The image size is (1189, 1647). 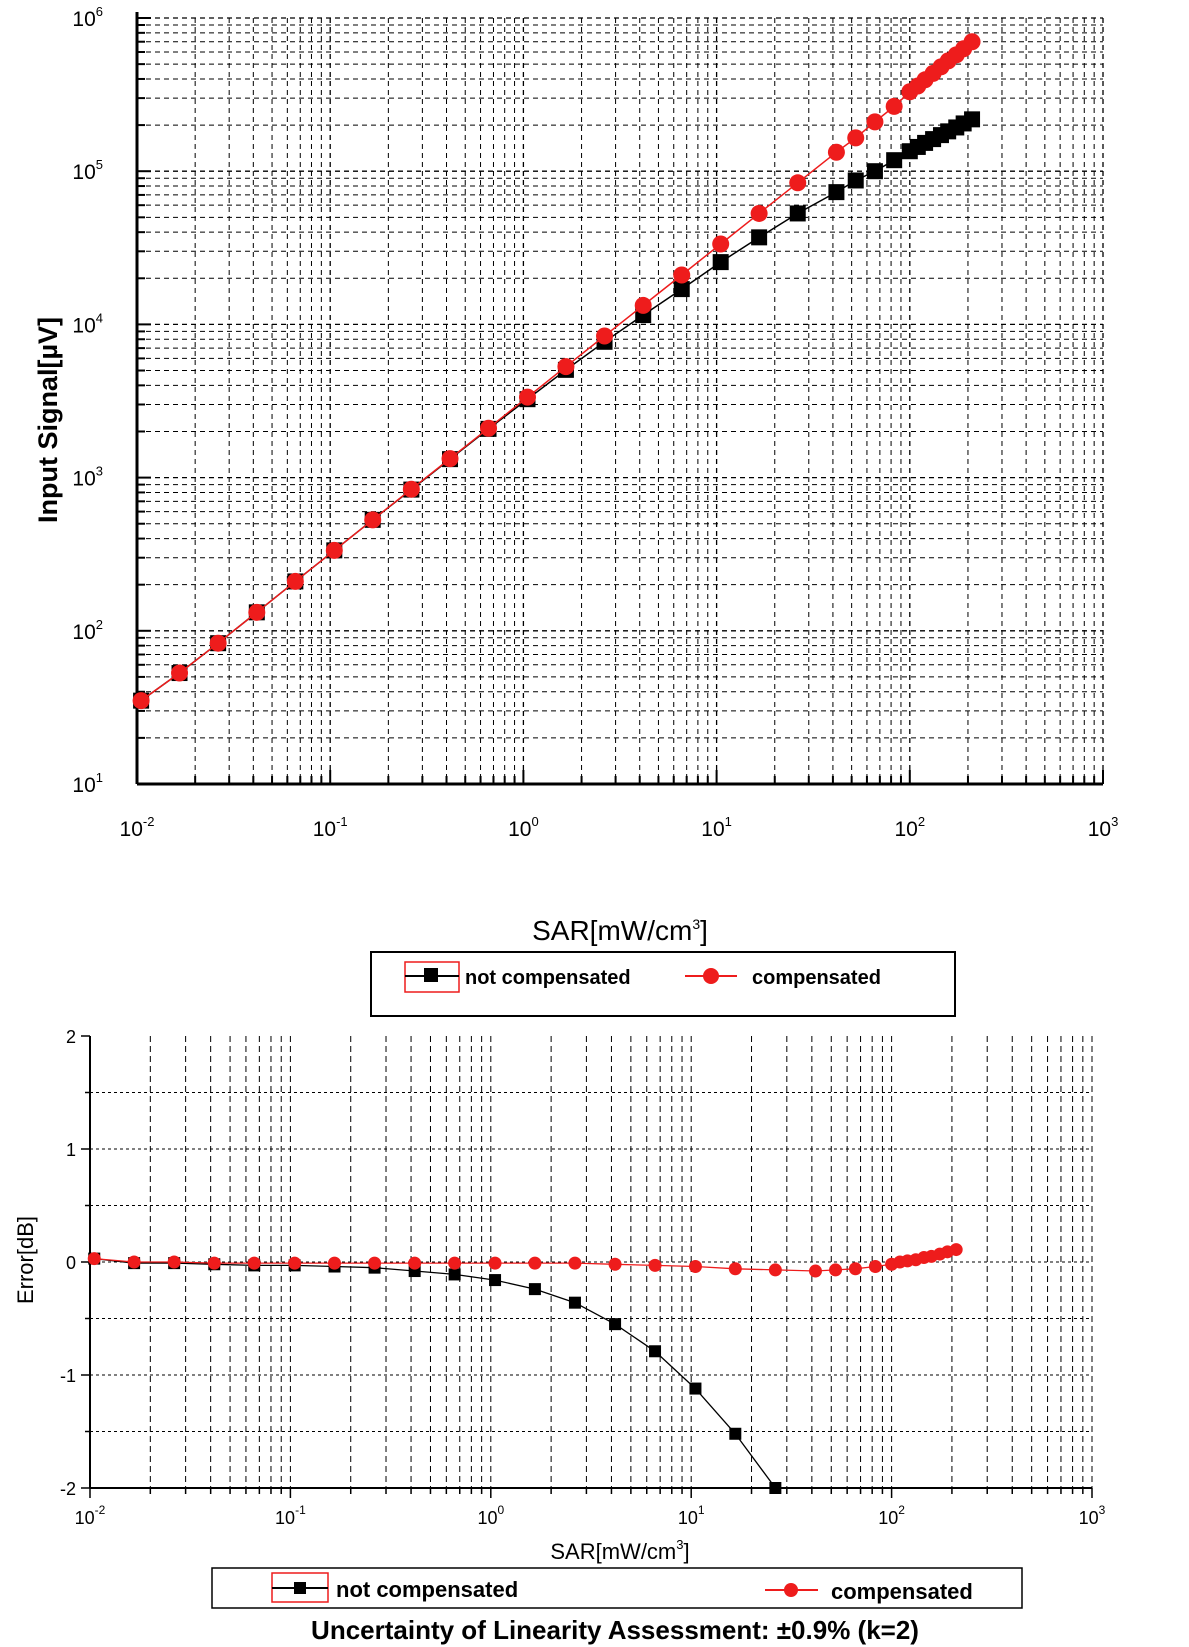 I want to click on series-line-compensated, so click(x=525, y=1260).